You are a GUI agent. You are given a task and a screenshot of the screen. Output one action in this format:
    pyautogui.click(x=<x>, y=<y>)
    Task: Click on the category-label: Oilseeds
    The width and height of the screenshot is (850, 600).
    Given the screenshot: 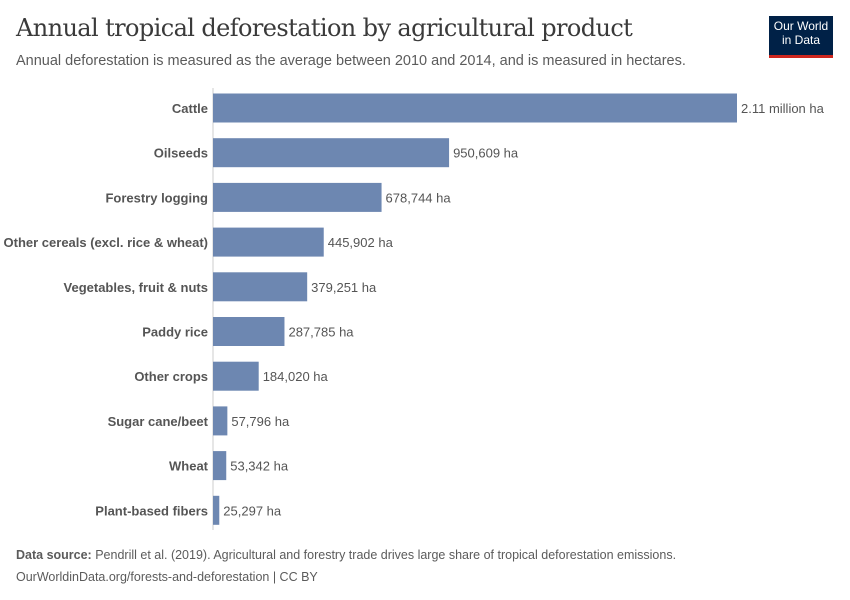 What is the action you would take?
    pyautogui.click(x=181, y=153)
    